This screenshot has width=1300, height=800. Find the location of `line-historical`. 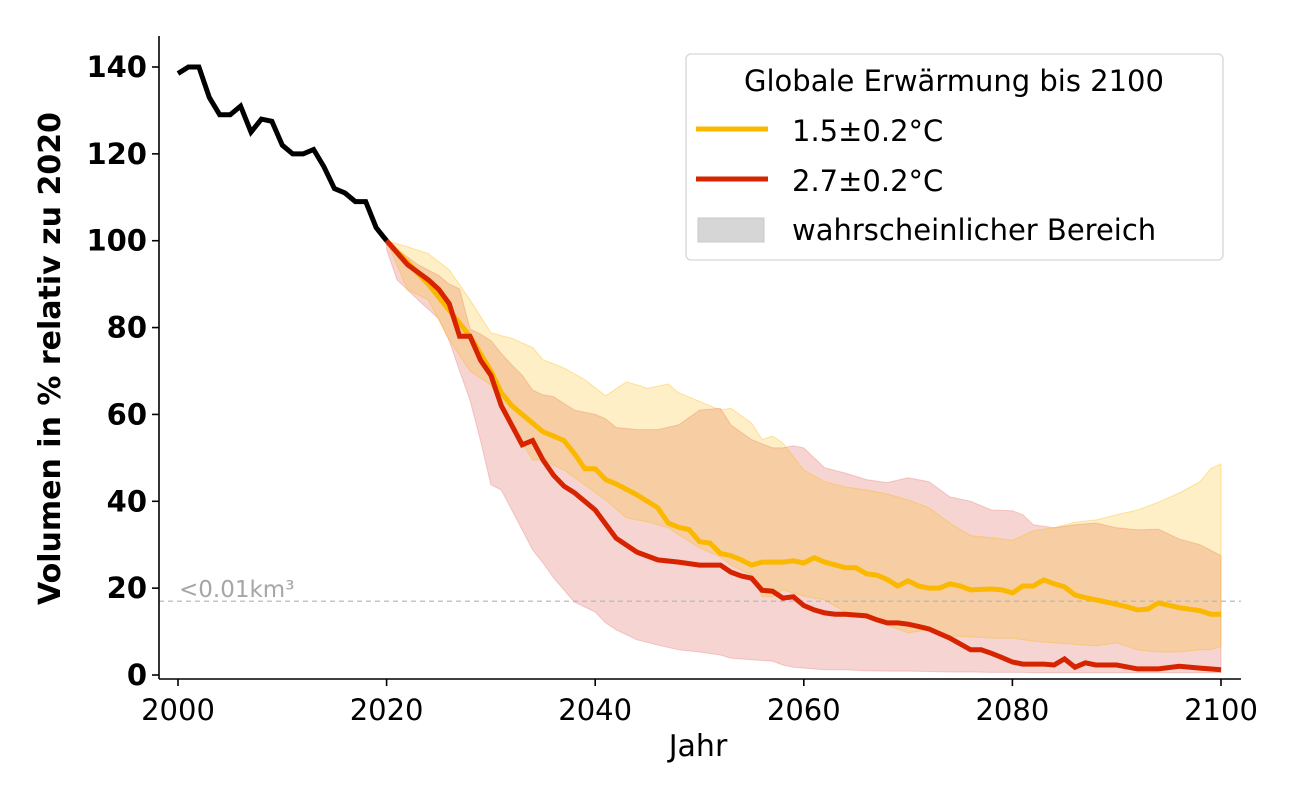

line-historical is located at coordinates (282, 153).